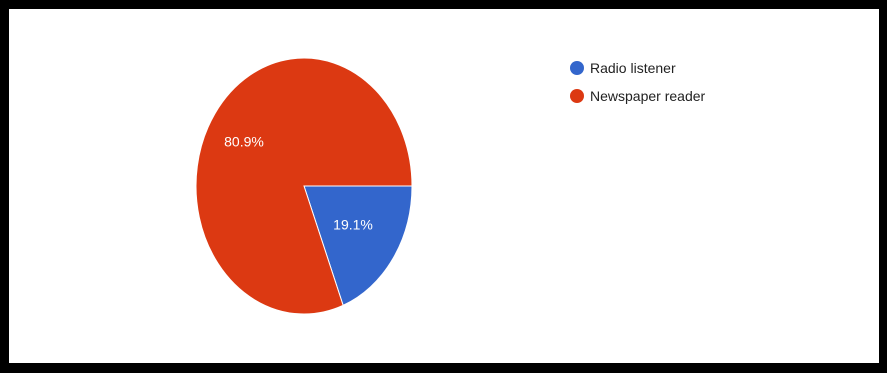 This screenshot has width=887, height=373. What do you see at coordinates (577, 68) in the screenshot?
I see `legend-swatch-radio-listener` at bounding box center [577, 68].